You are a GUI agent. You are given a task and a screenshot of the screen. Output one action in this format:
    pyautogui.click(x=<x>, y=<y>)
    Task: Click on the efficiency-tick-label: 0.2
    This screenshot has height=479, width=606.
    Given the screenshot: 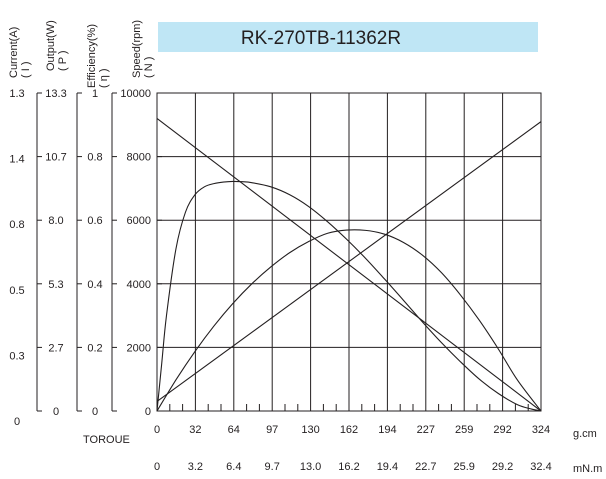 What is the action you would take?
    pyautogui.click(x=94, y=348)
    